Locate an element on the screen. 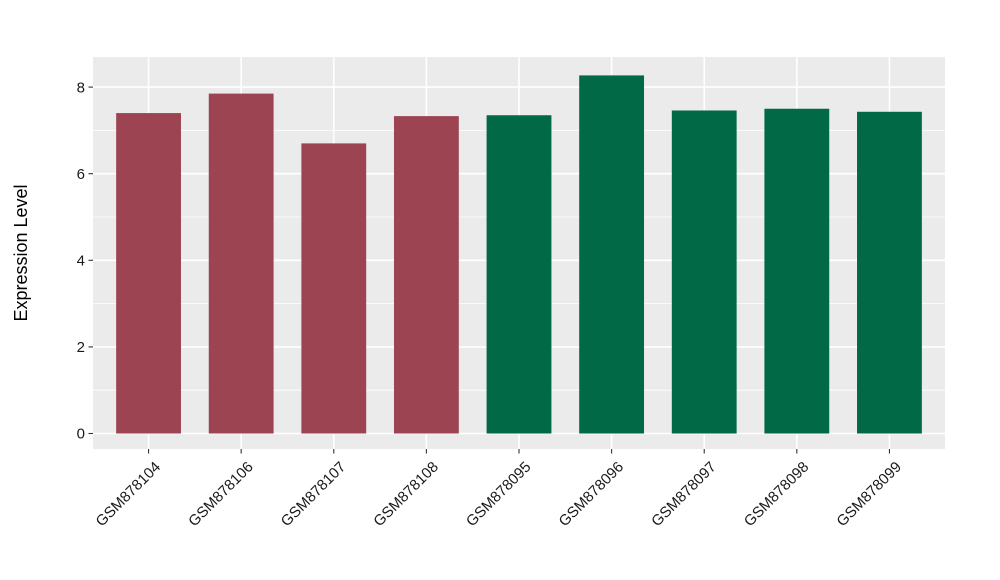  x-tick-label-GSM878108: GSM878108 is located at coordinates (406, 495).